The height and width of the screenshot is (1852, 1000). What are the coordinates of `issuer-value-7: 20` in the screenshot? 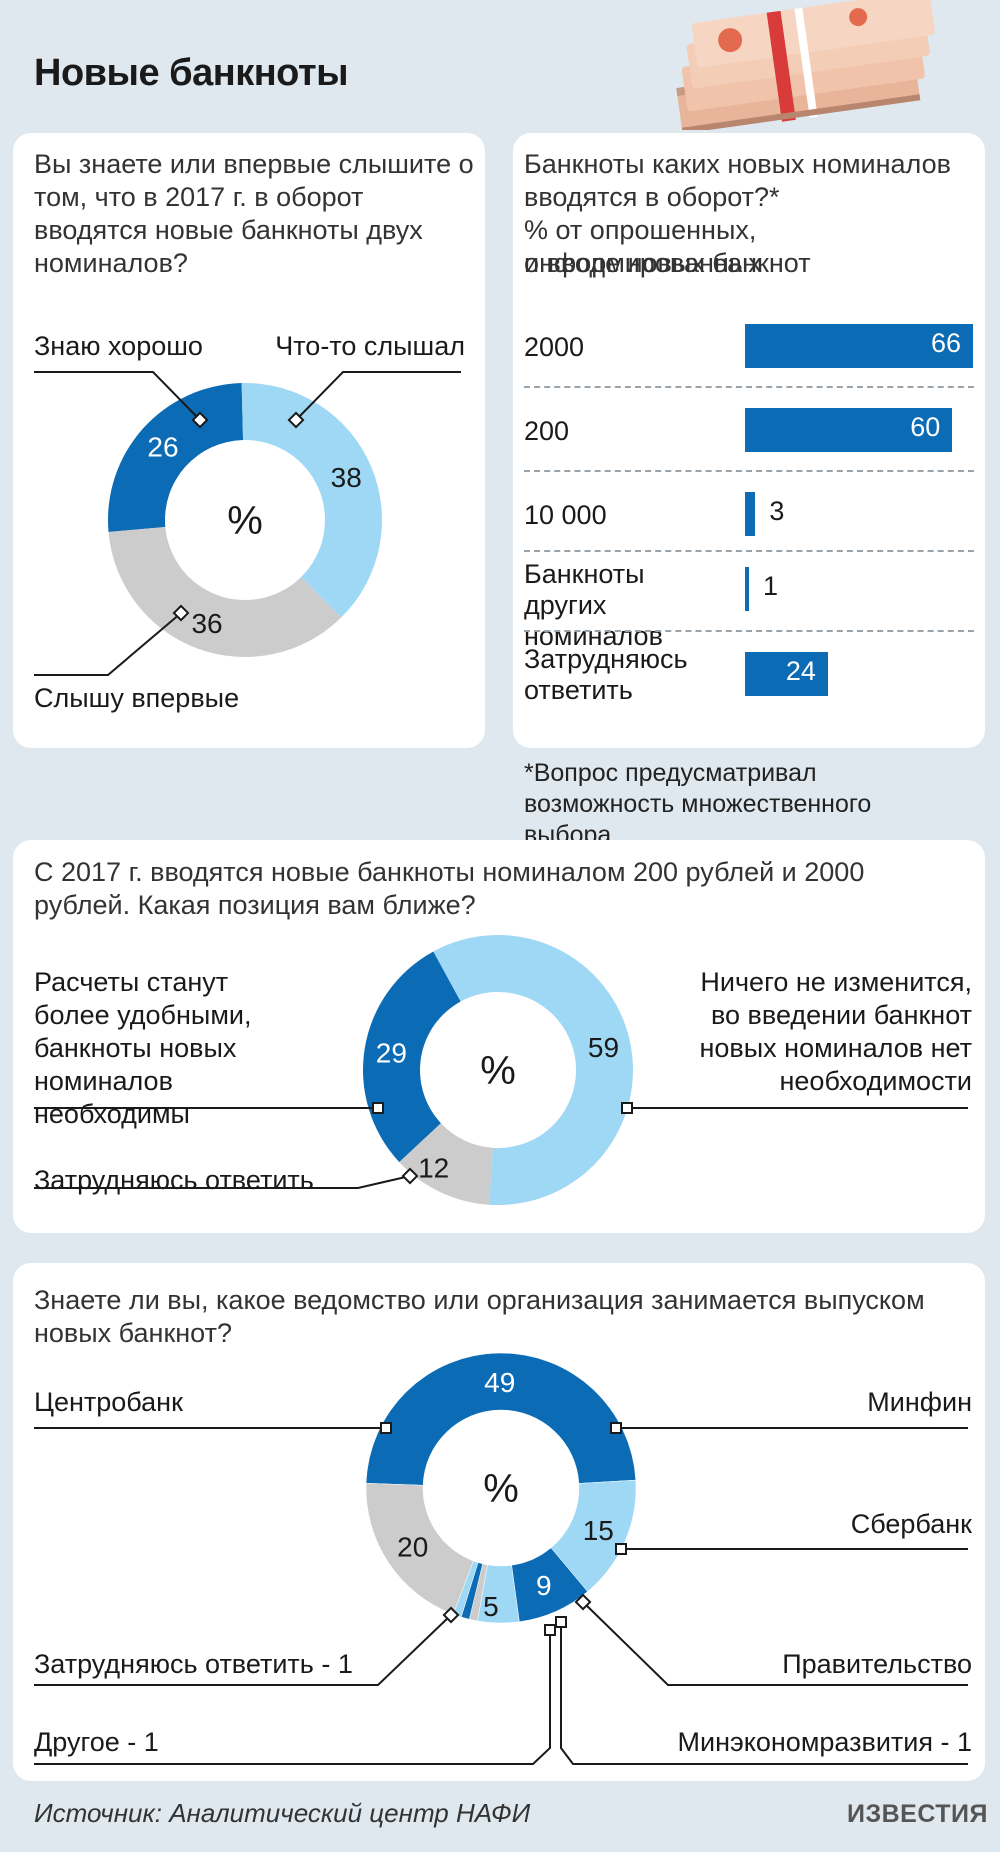 It's located at (412, 1547).